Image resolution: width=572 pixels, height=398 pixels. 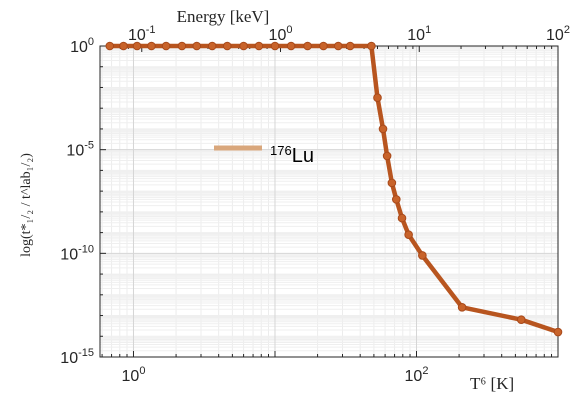 What do you see at coordinates (492, 383) in the screenshot?
I see `bottom-axis-label: T⁶ [K]` at bounding box center [492, 383].